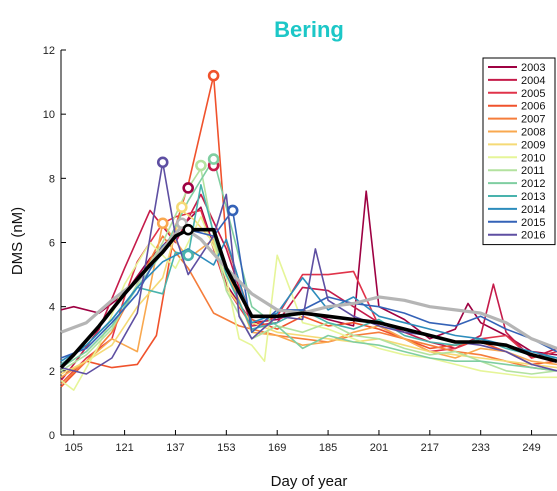 Image resolution: width=557 pixels, height=491 pixels. Describe the element at coordinates (533, 210) in the screenshot. I see `legend-label: 2014` at that location.